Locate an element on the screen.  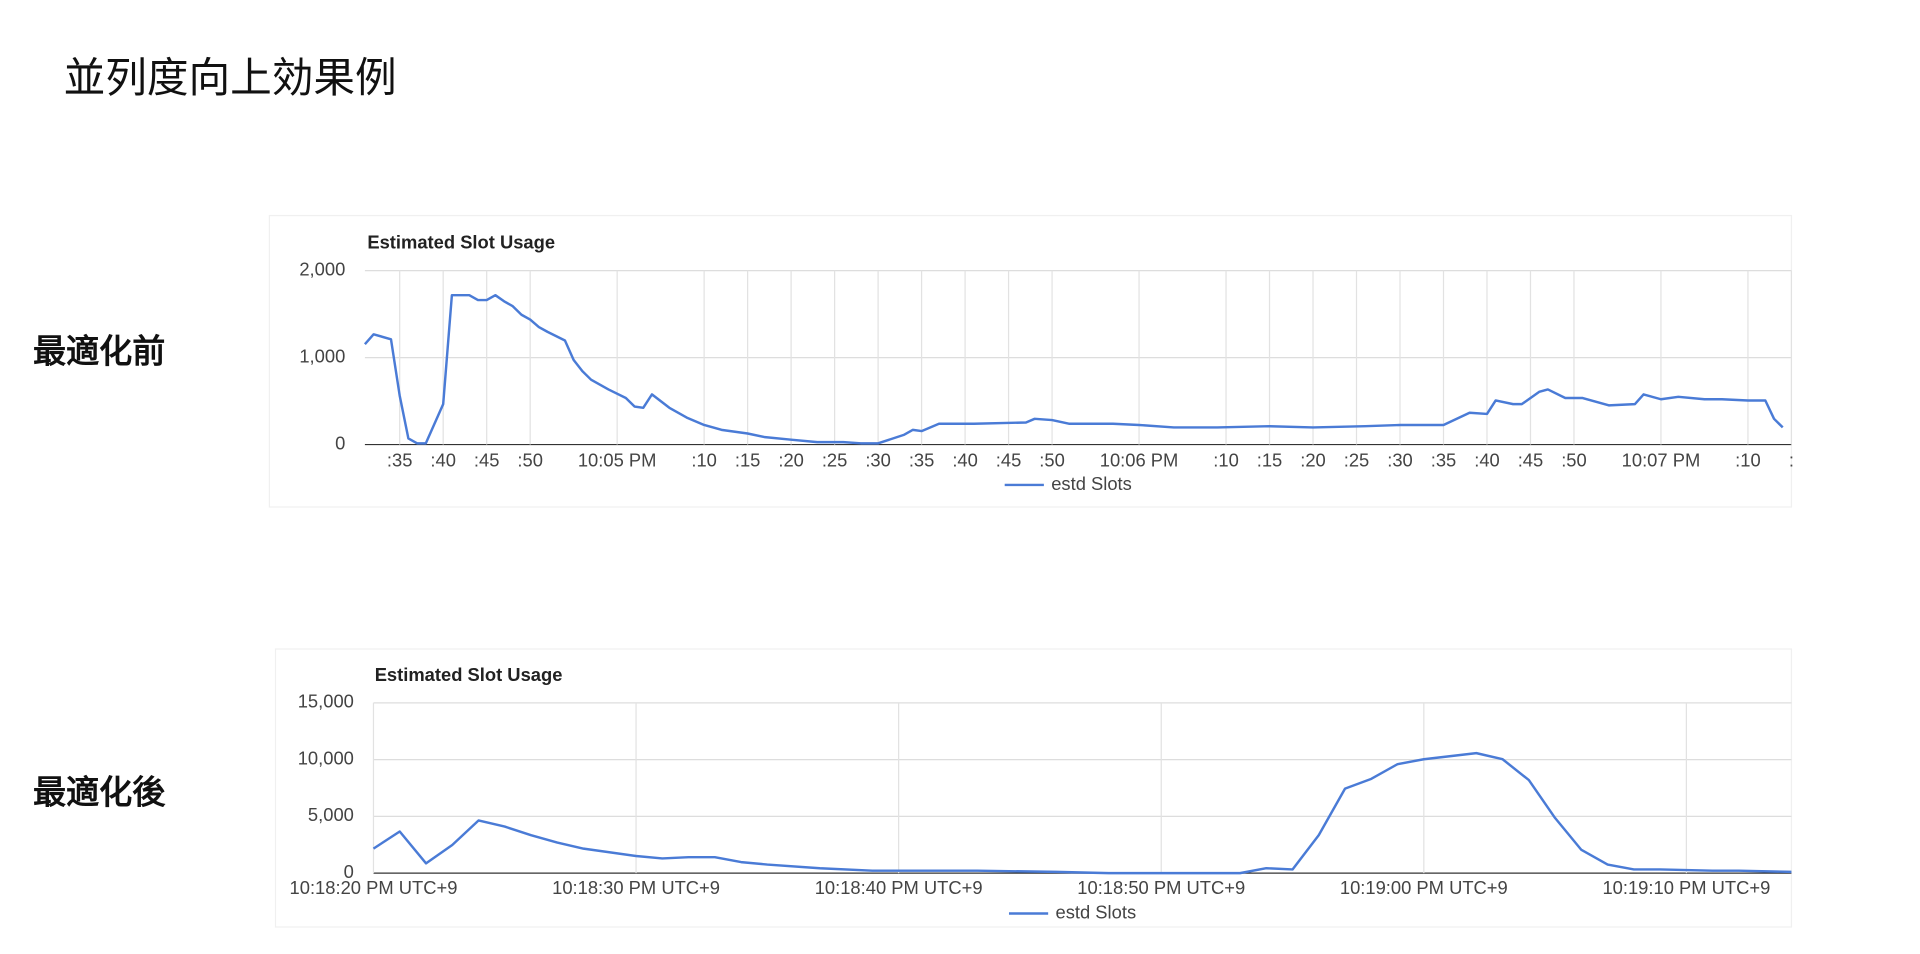
row-label: 最適化後 is located at coordinates (99, 792).